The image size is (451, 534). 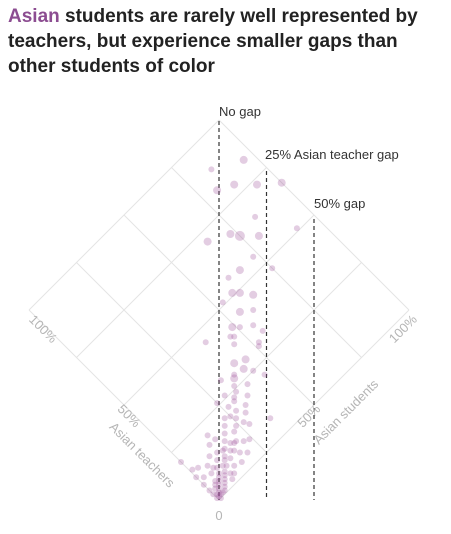 I want to click on guide-label-0: No gap, so click(x=240, y=111).